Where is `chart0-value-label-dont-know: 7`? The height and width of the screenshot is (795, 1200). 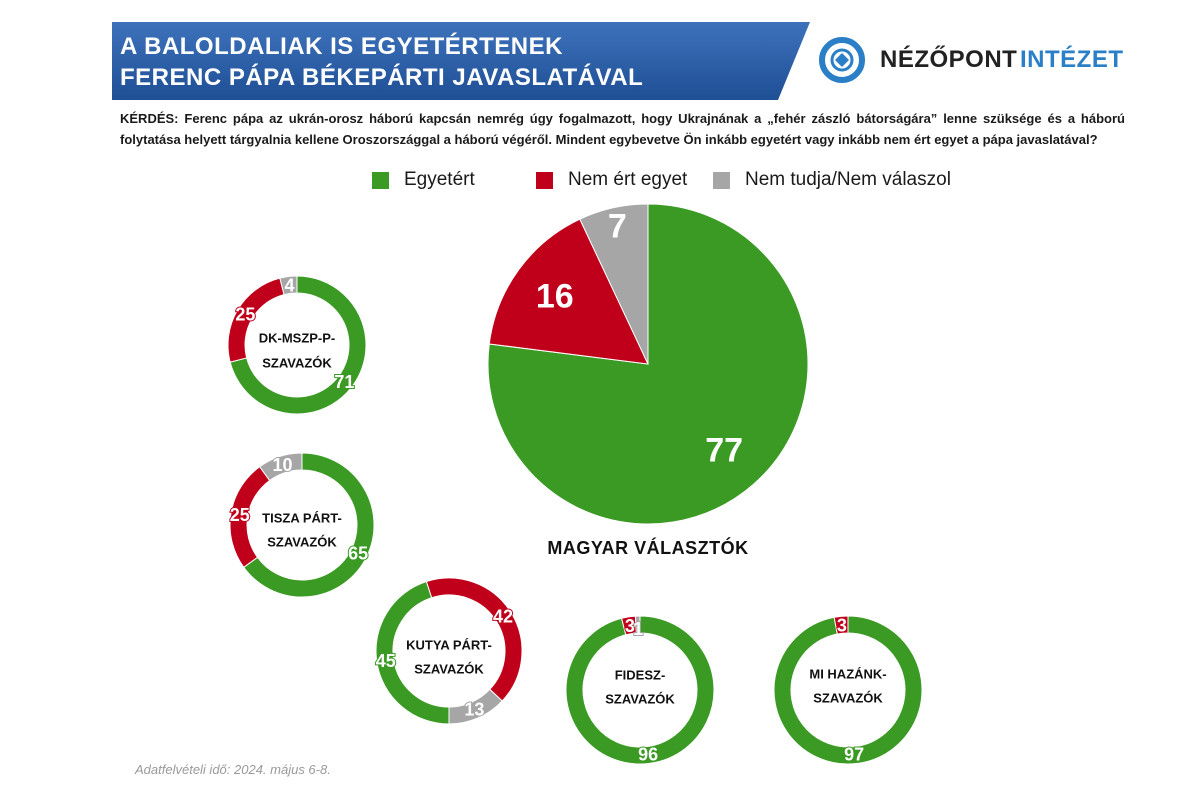 chart0-value-label-dont-know: 7 is located at coordinates (617, 227).